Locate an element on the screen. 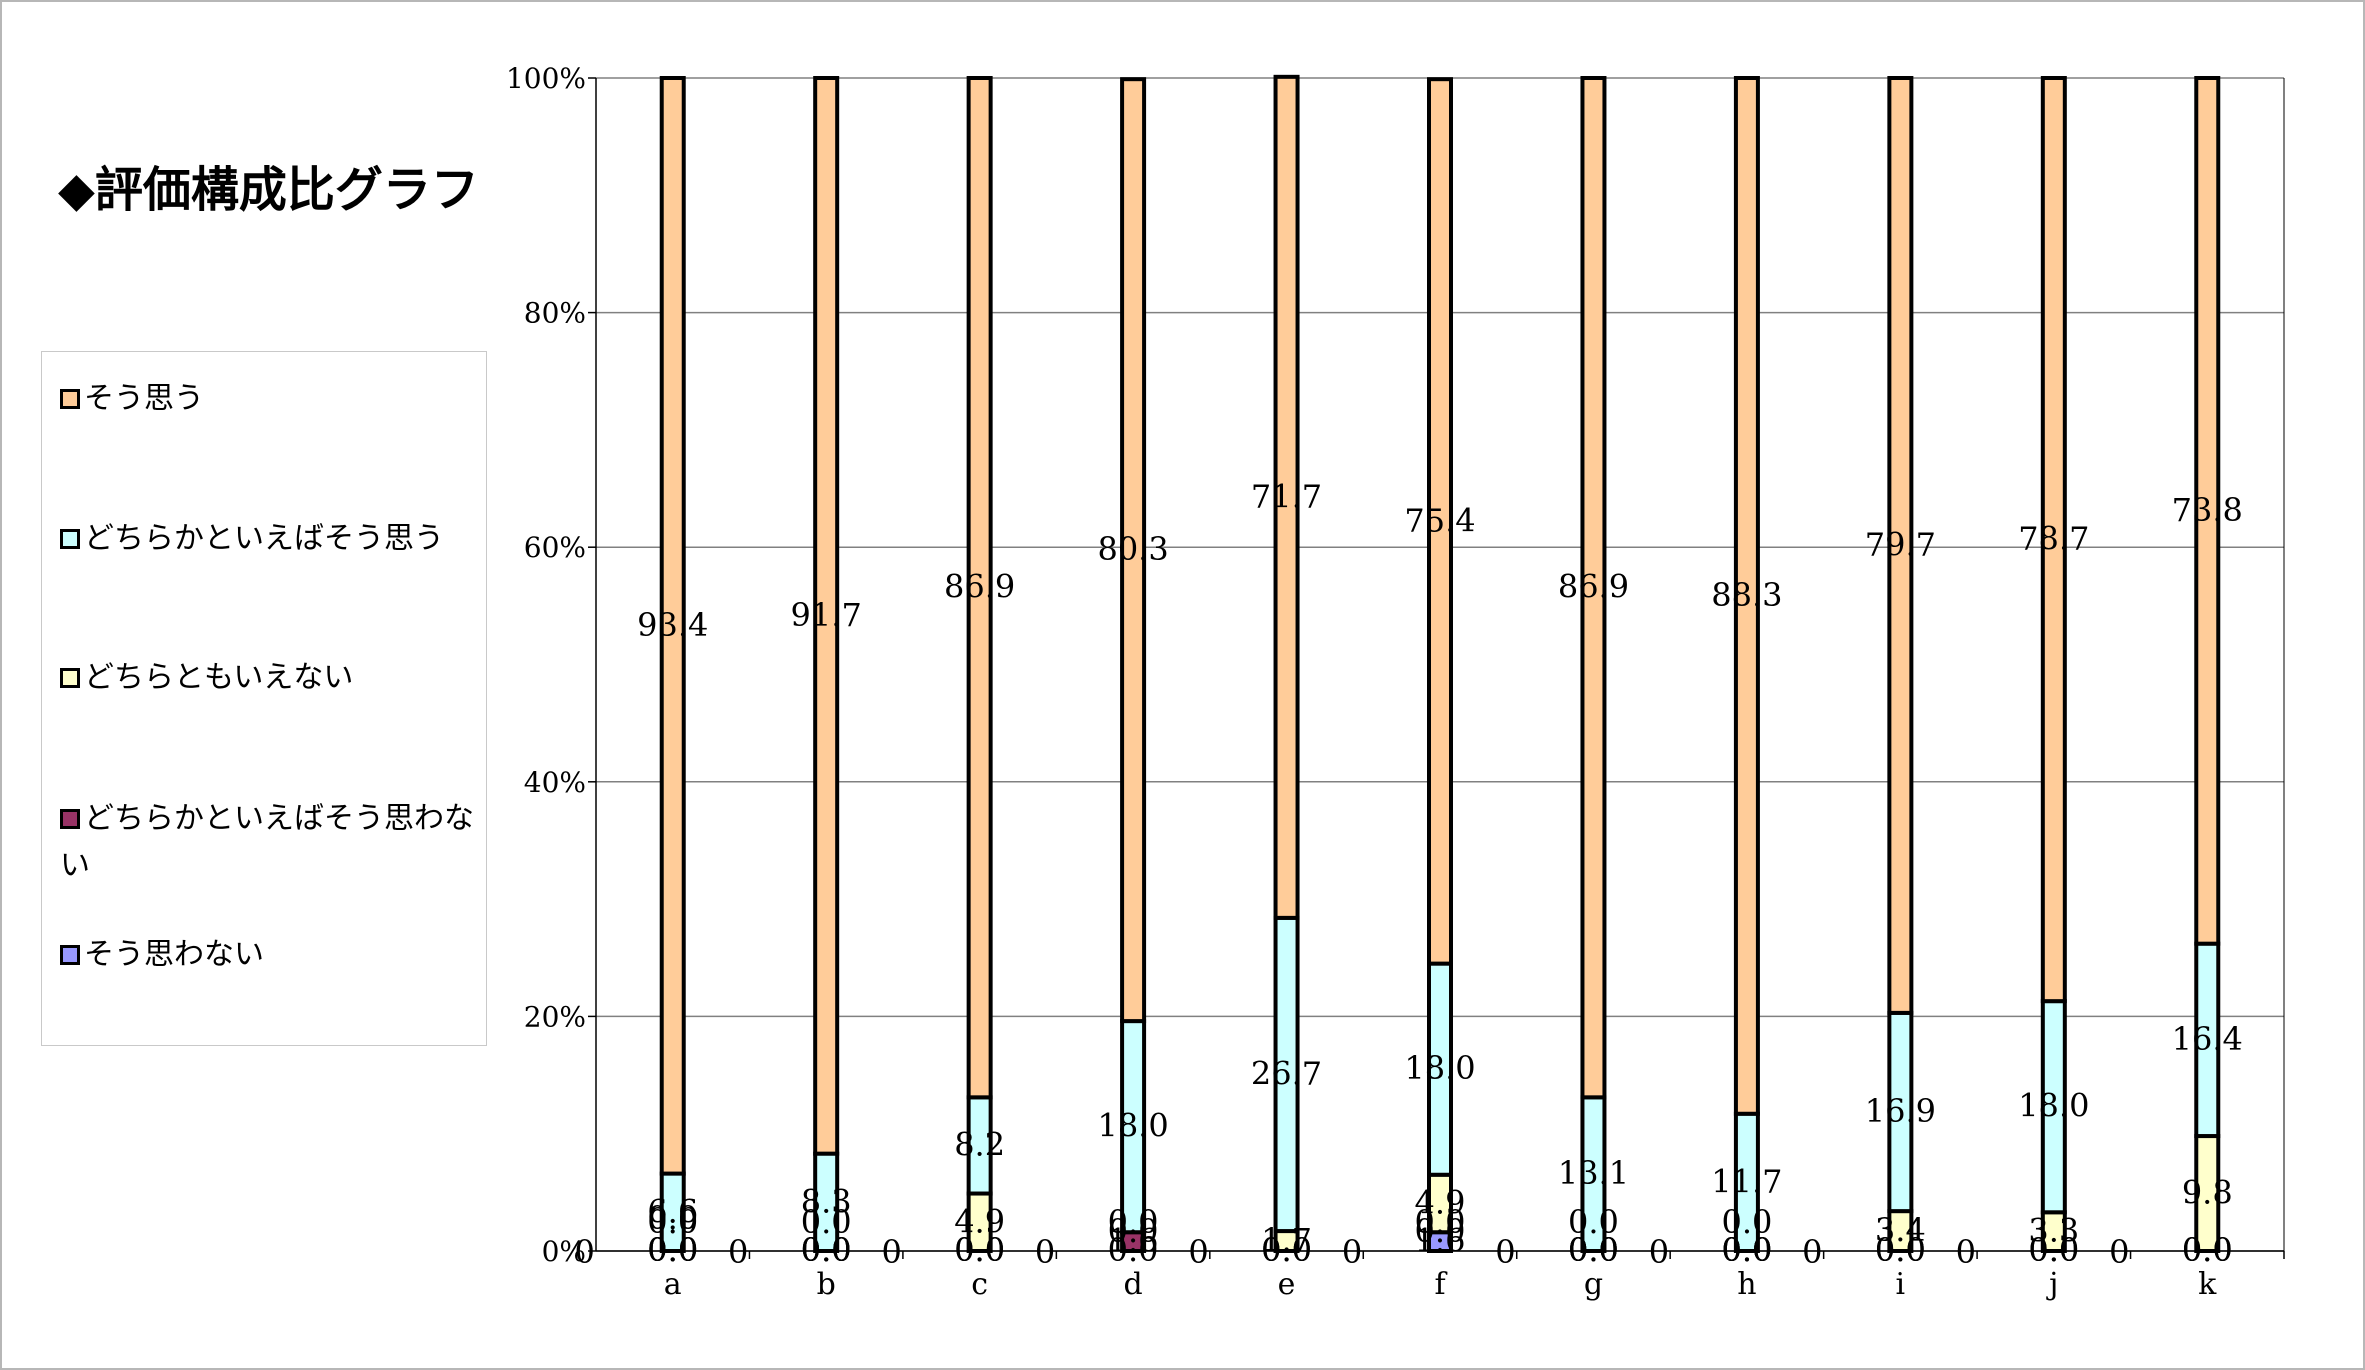 The image size is (2365, 1370). data-label: 93.4 is located at coordinates (672, 625).